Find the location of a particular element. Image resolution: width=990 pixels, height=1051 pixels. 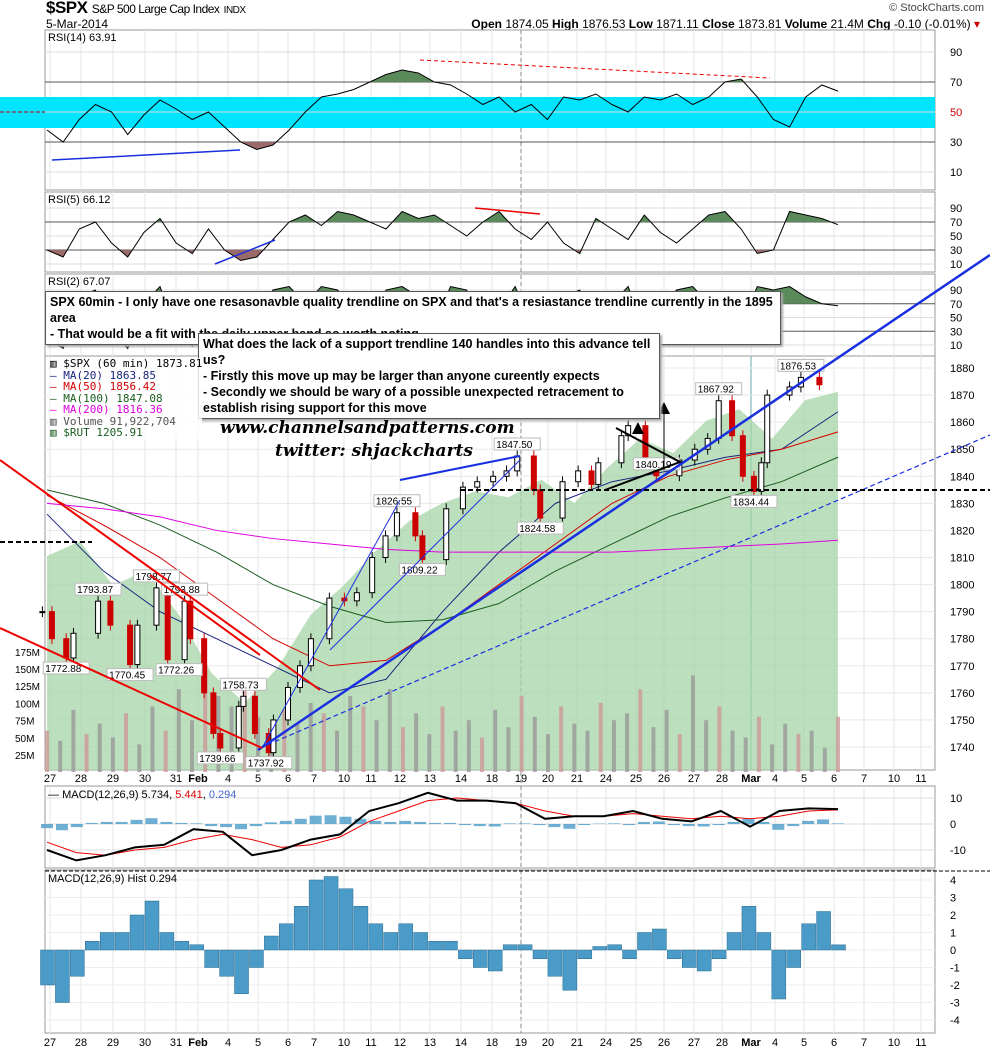

price-x-tick: 27 is located at coordinates (694, 779).